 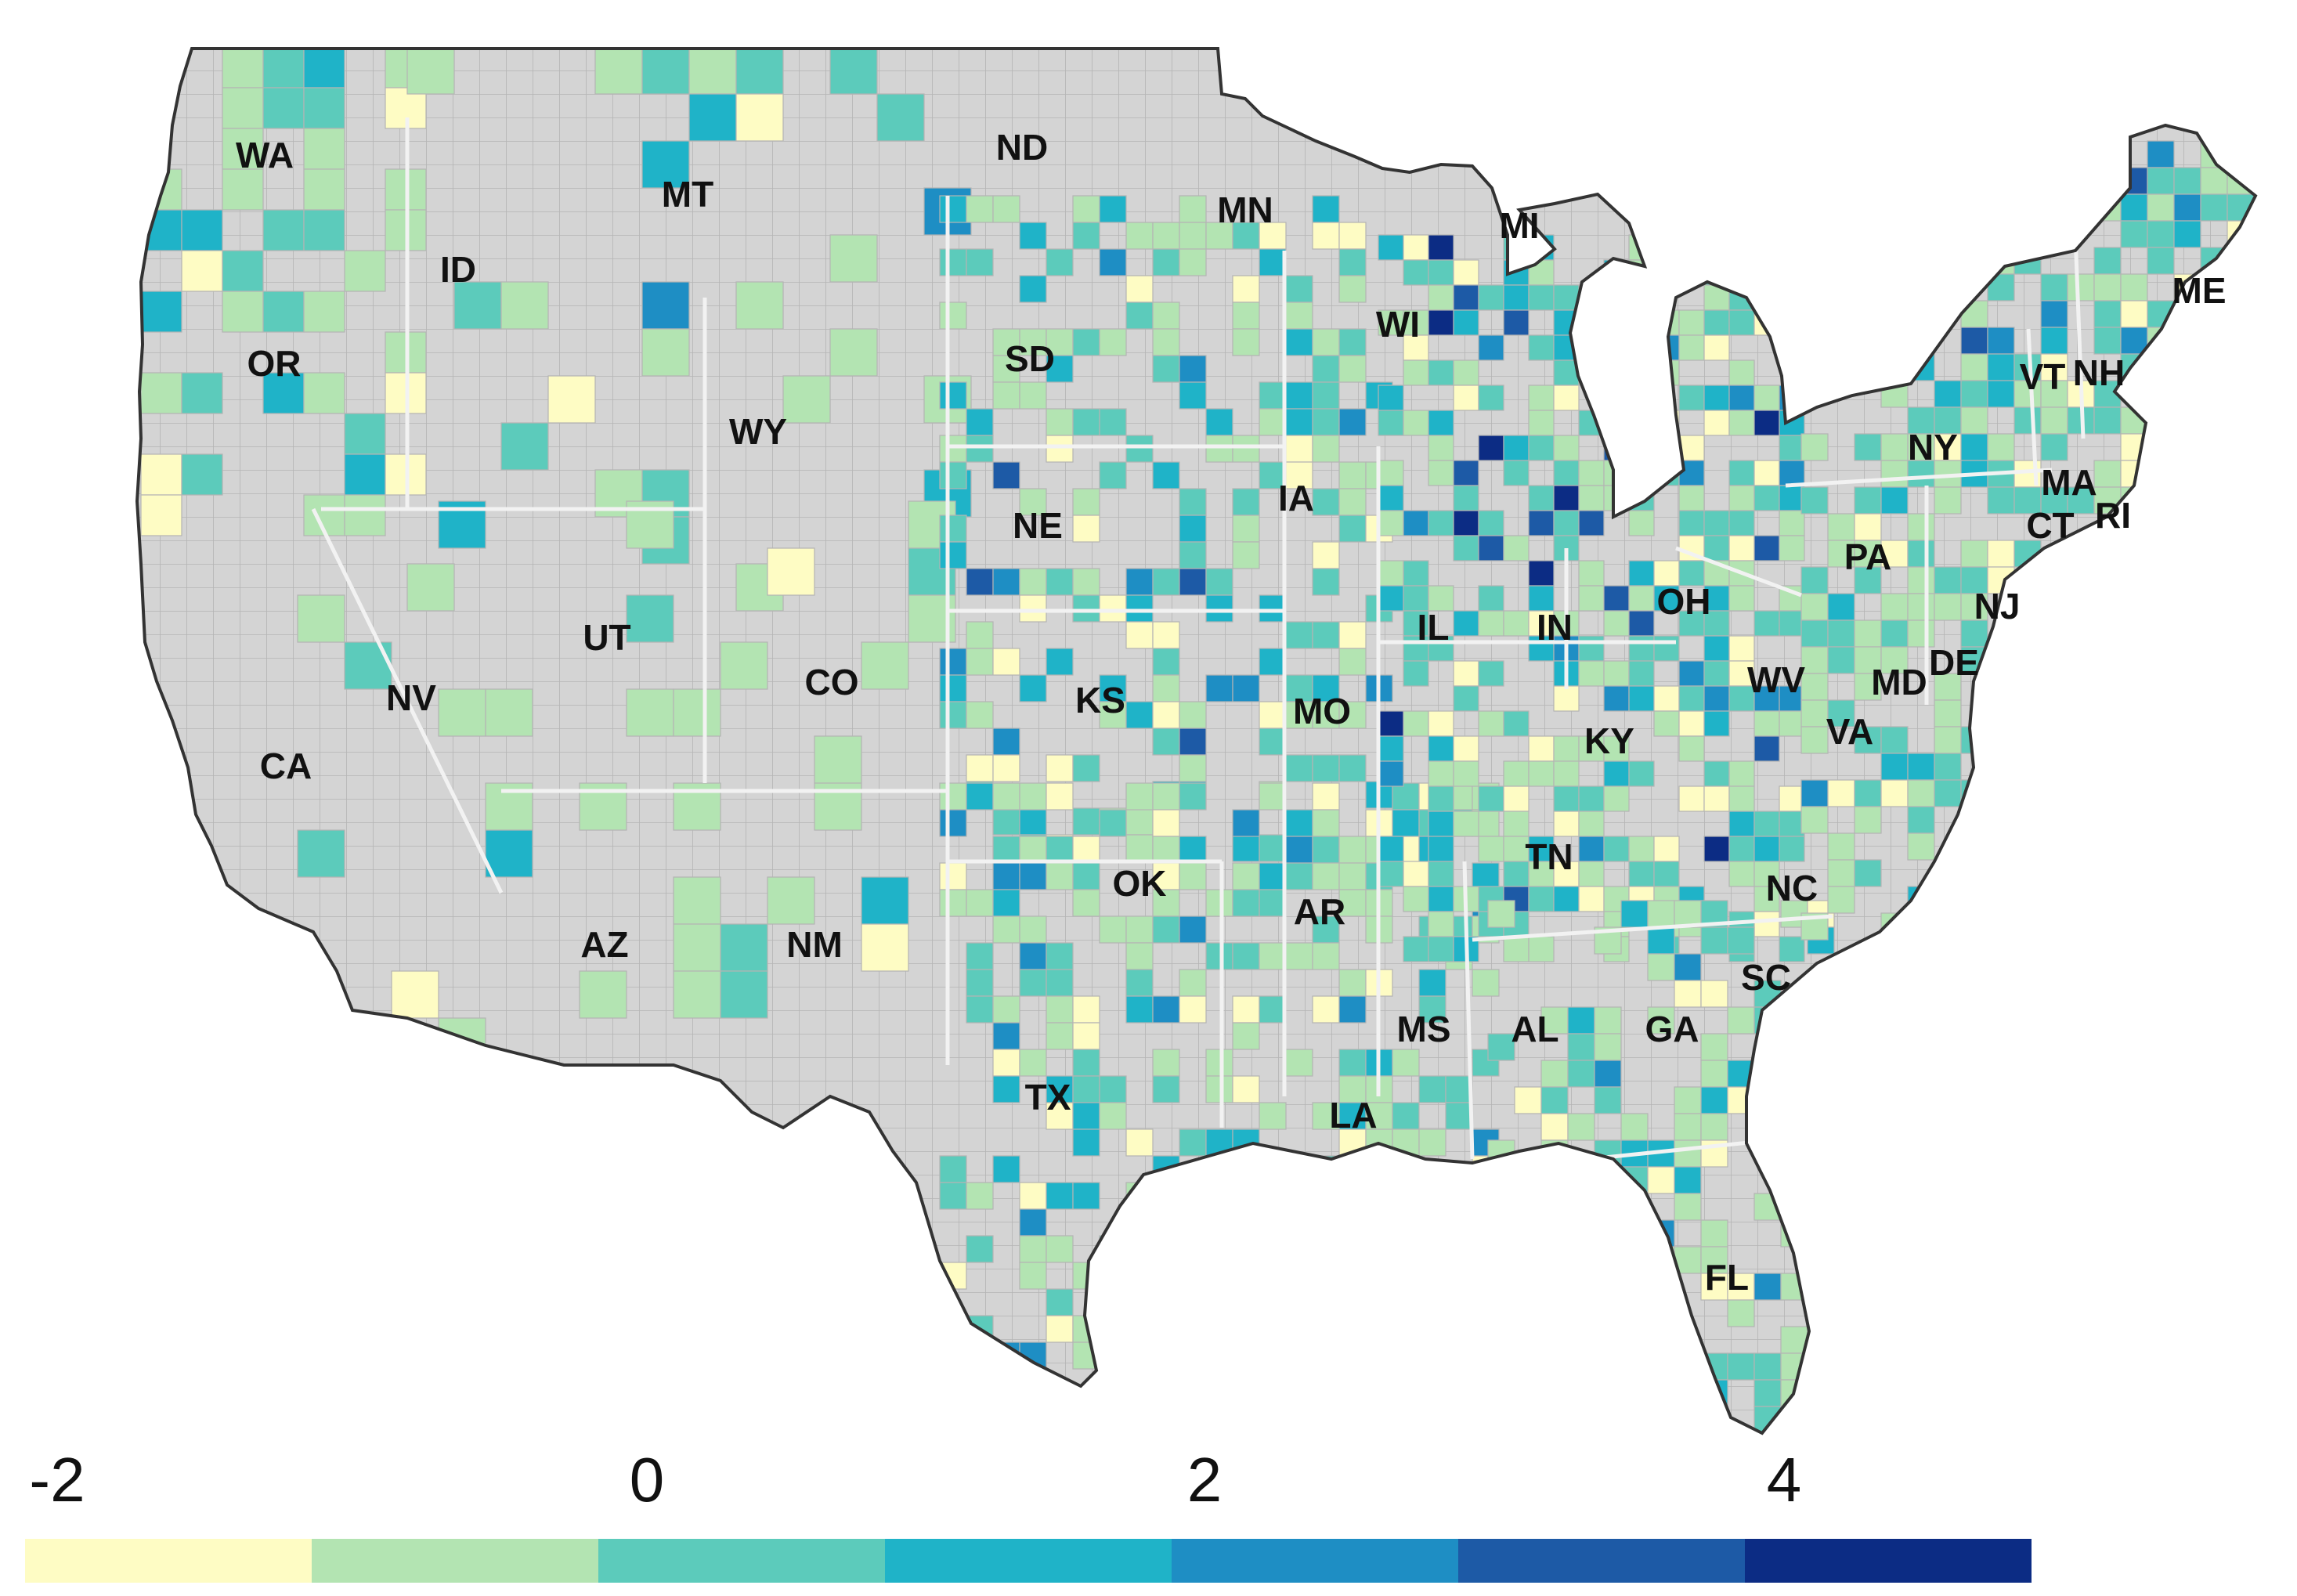 What do you see at coordinates (286, 766) in the screenshot?
I see `state-label: CA` at bounding box center [286, 766].